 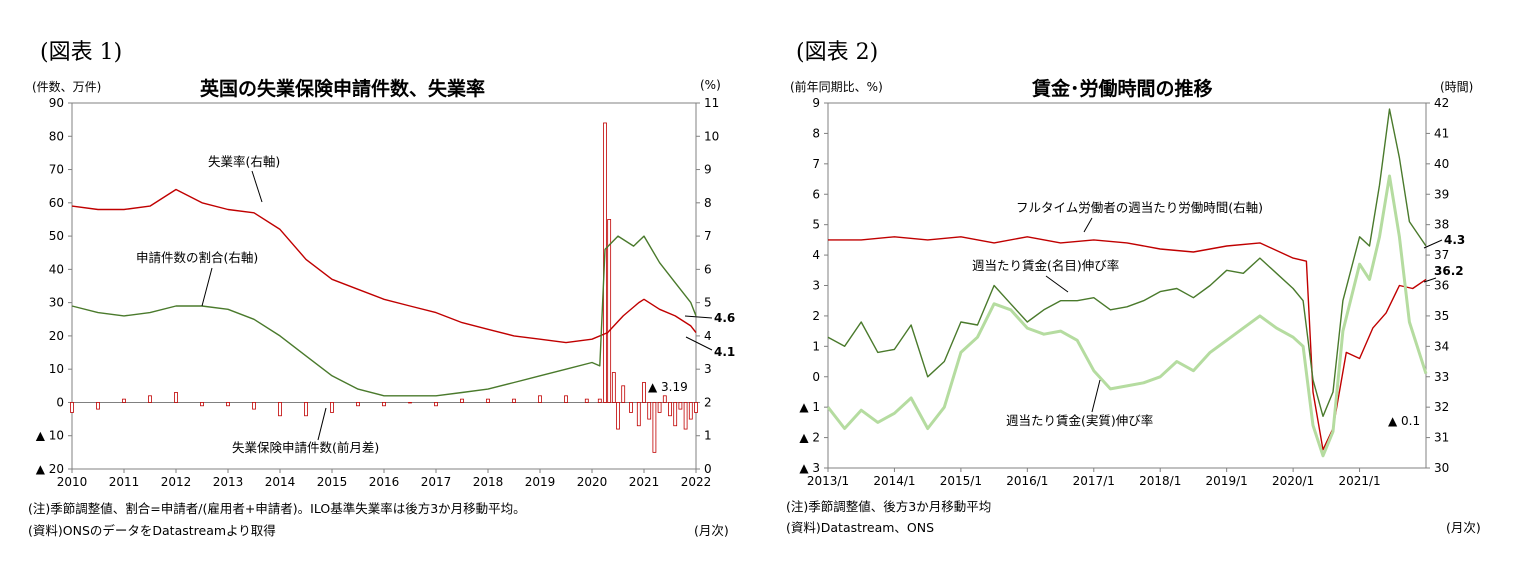 What do you see at coordinates (56, 203) in the screenshot?
I see `y-left-tick-label: 60` at bounding box center [56, 203].